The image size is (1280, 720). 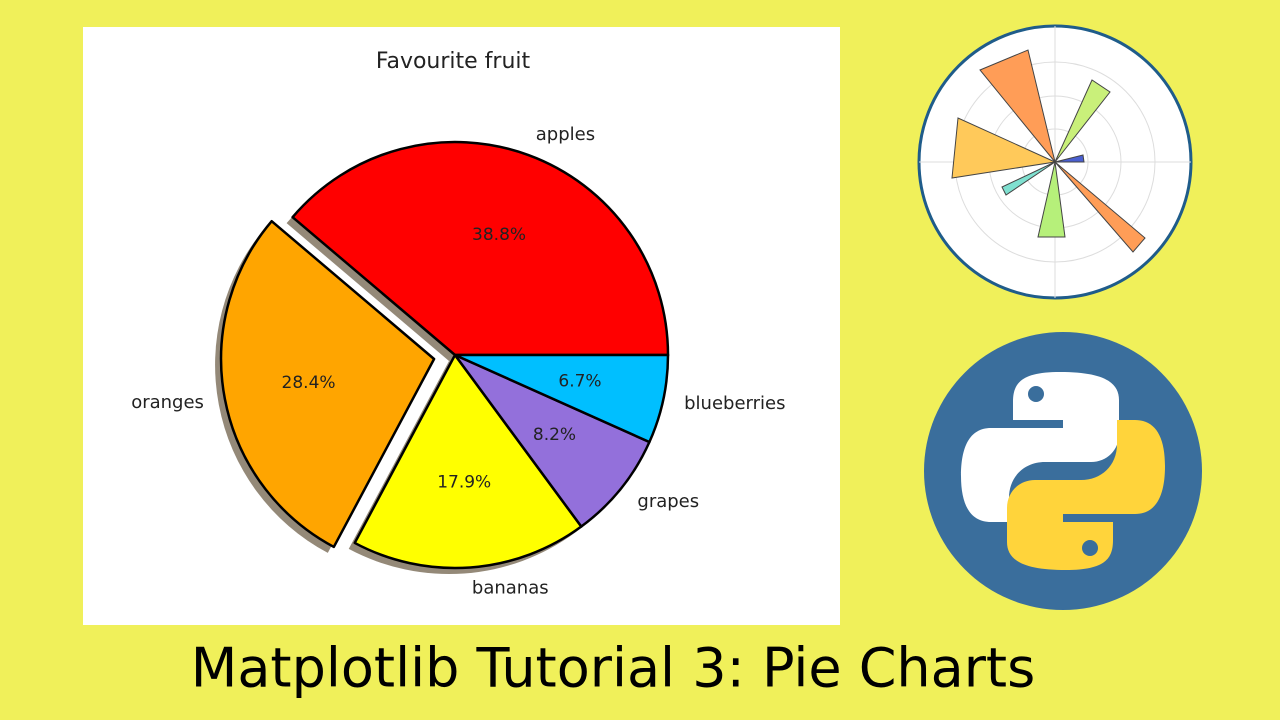 I want to click on value-label: 38.8%, so click(x=499, y=235).